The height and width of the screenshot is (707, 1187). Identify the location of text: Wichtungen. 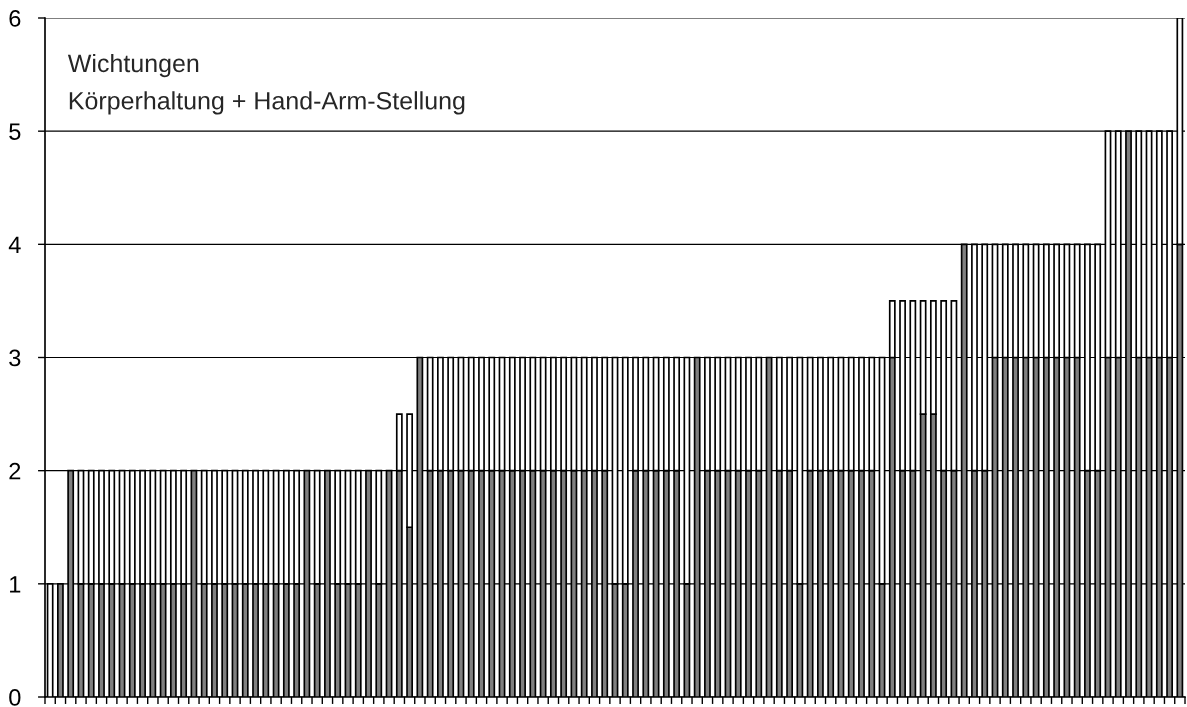
(133, 65).